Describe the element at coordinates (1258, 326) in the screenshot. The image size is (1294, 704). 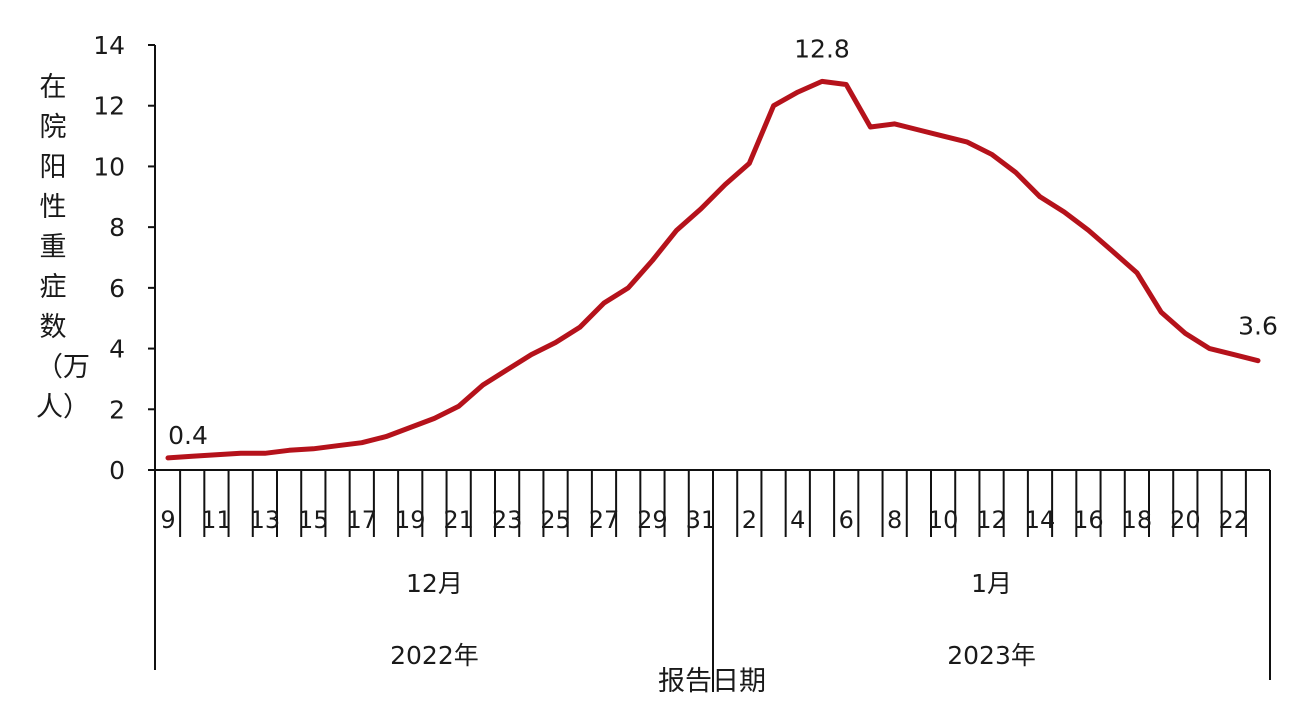
I see `data-label: 3.6` at that location.